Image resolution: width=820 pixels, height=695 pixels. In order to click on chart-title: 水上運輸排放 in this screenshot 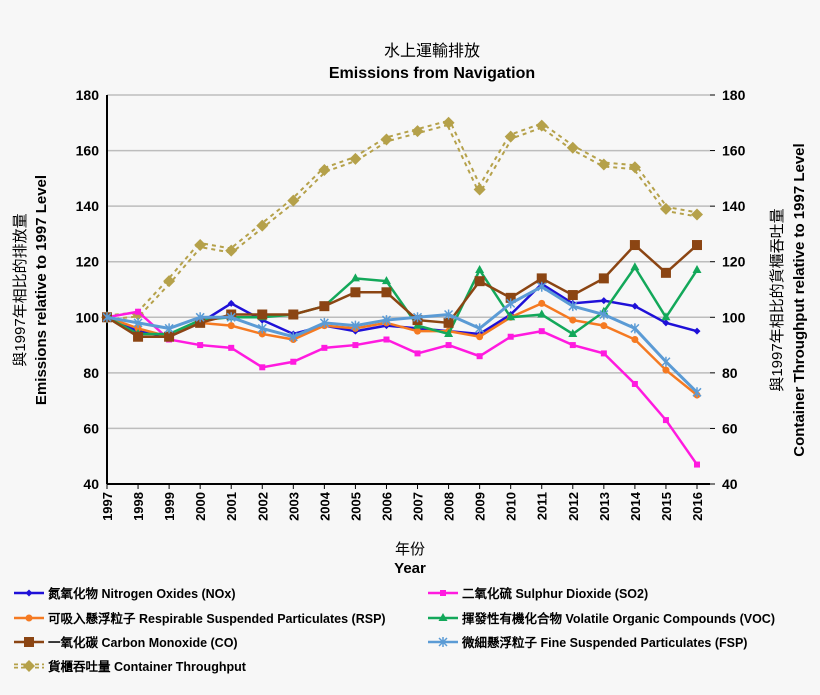, I will do `click(432, 51)`.